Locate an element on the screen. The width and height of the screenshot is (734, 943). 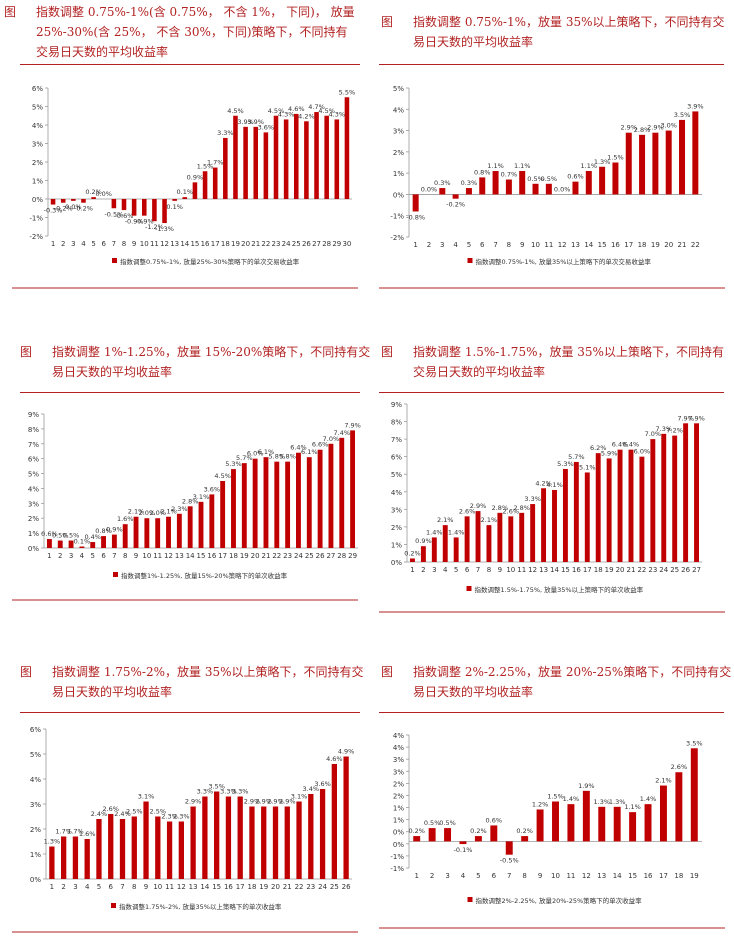
data-label: 2.8% is located at coordinates (190, 501).